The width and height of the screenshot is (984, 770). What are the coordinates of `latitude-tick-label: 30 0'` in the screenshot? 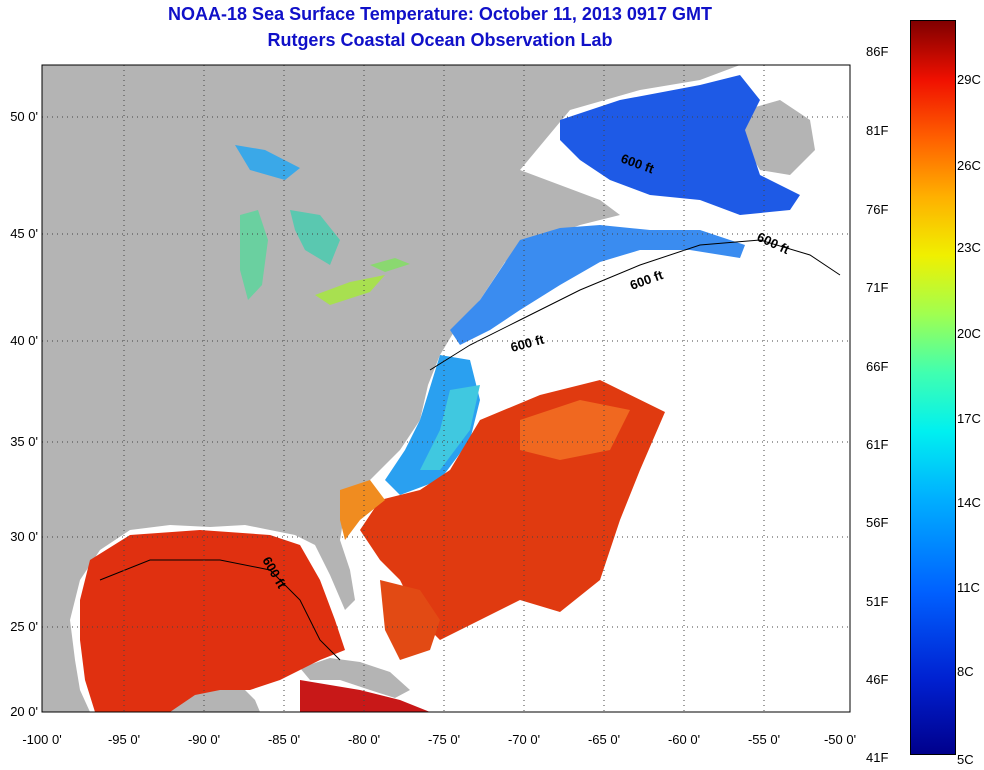 It's located at (24, 536).